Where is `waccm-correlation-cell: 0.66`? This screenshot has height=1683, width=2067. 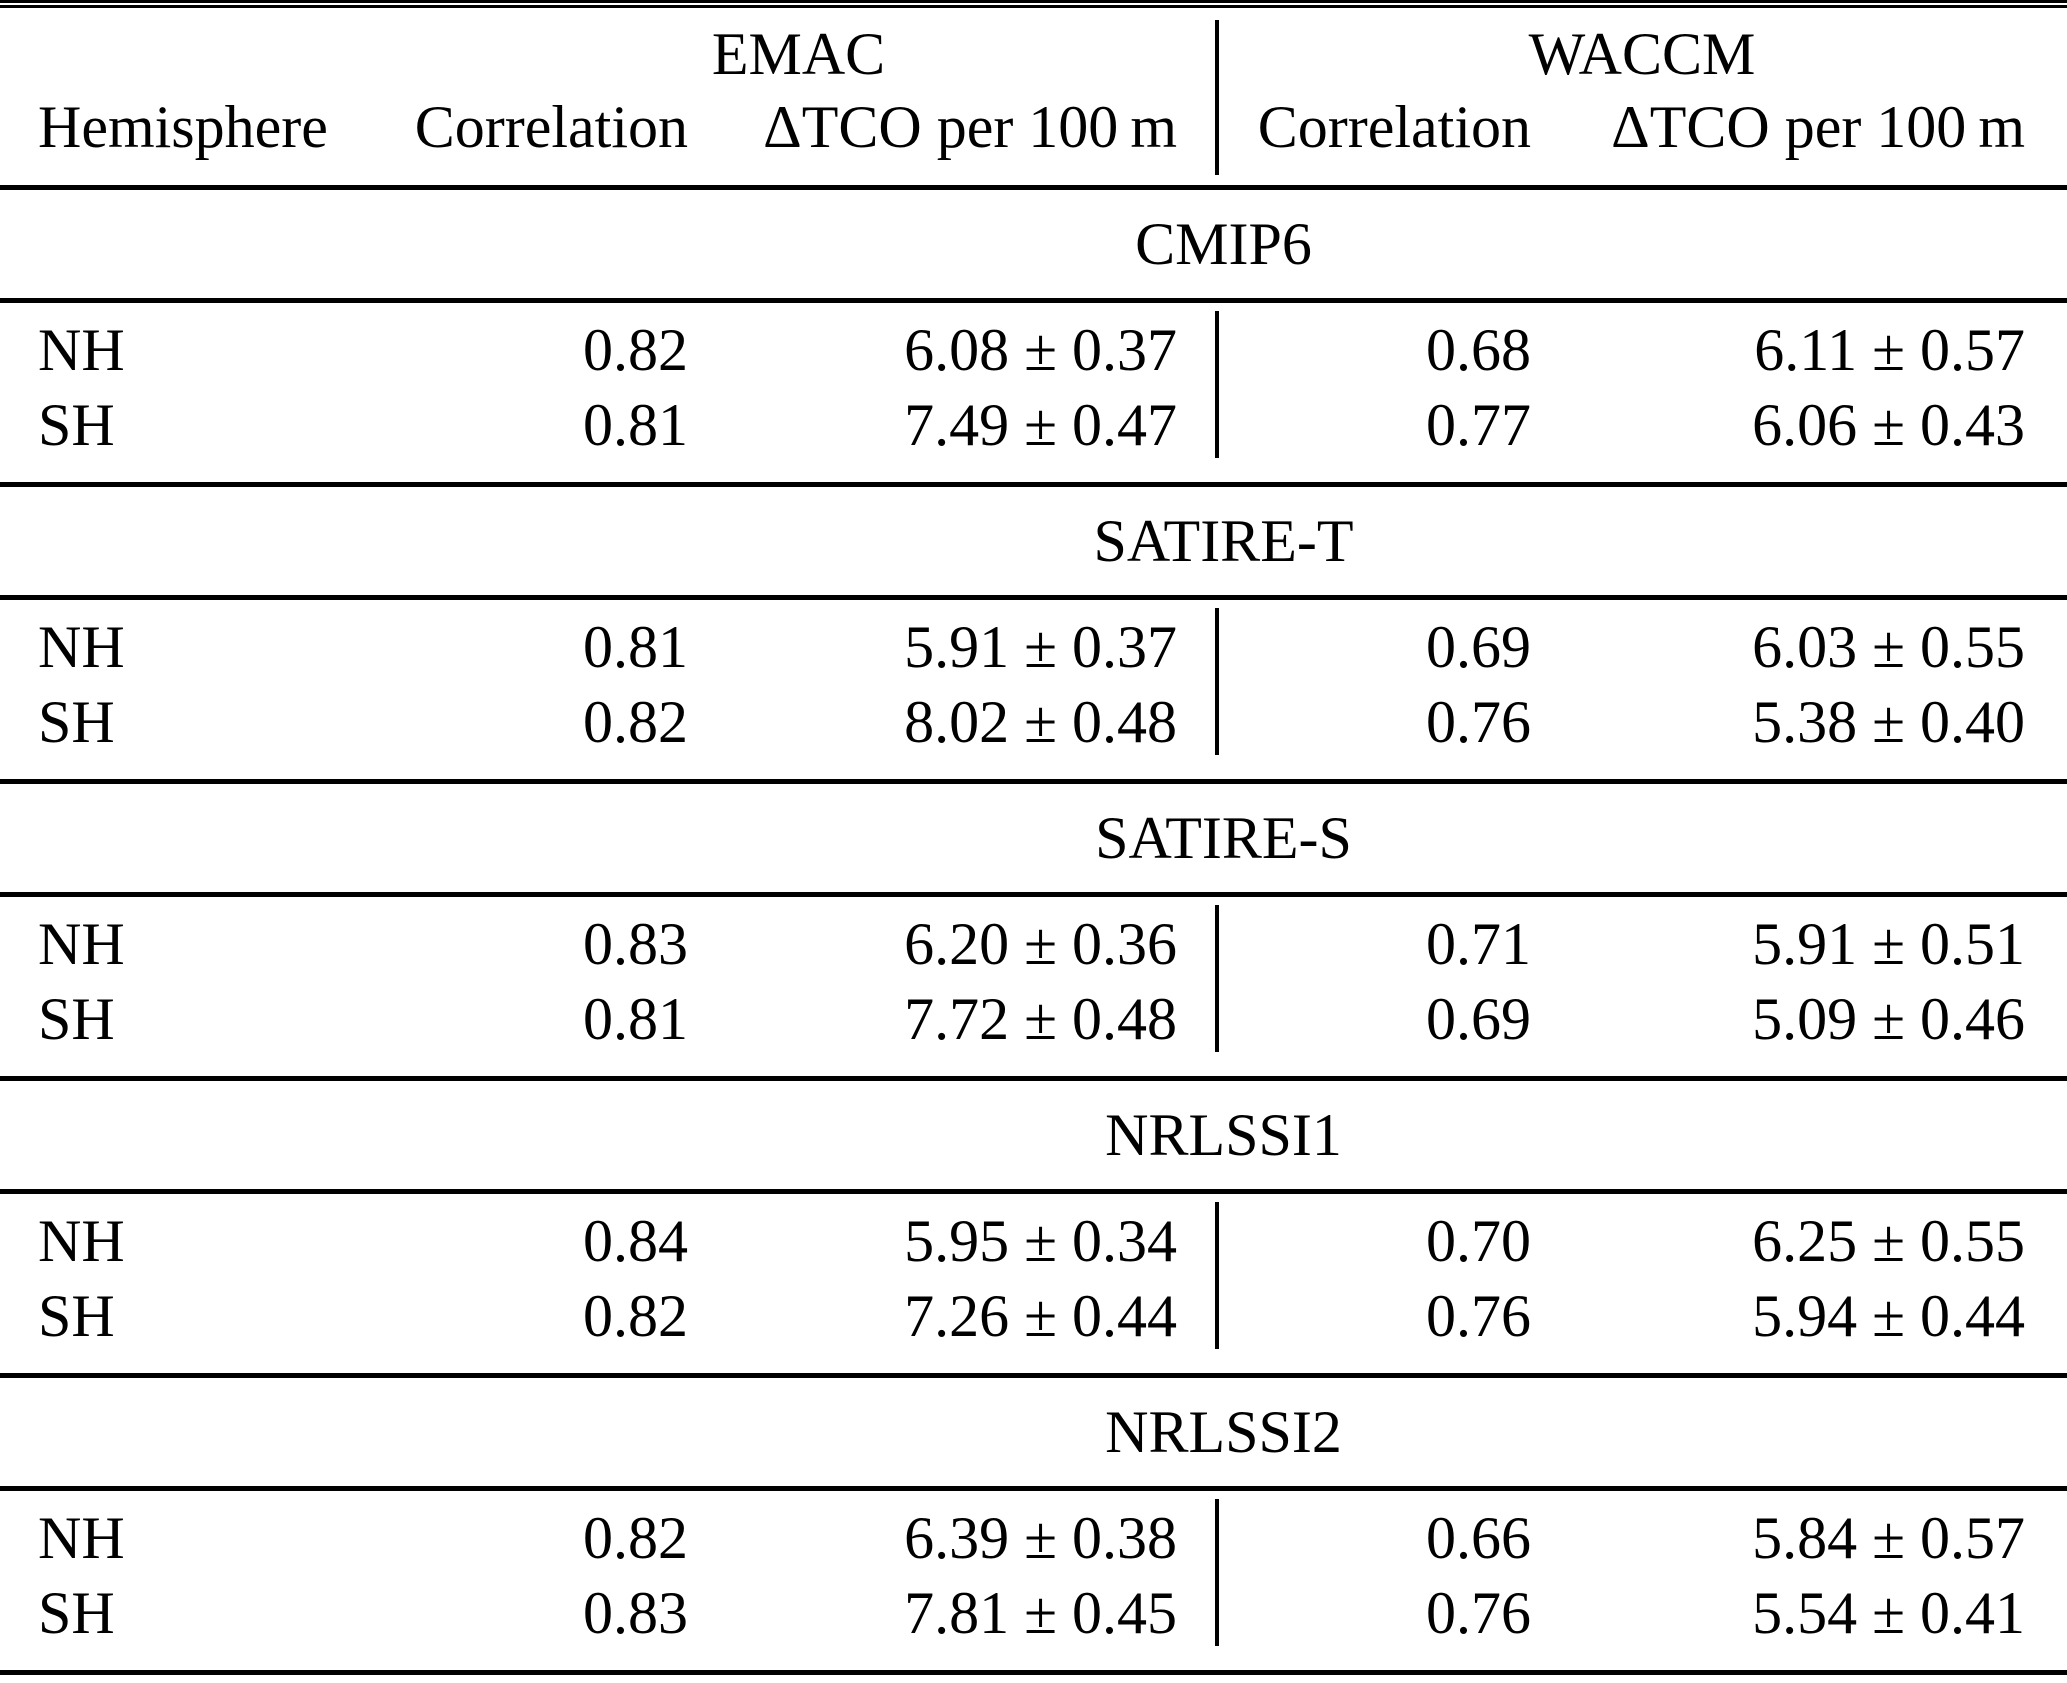 waccm-correlation-cell: 0.66 is located at coordinates (1478, 1538).